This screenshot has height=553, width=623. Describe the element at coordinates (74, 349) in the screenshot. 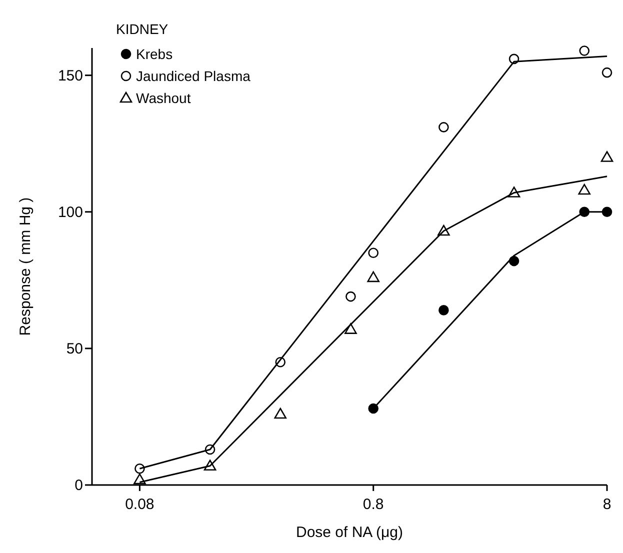

I see `y-tick-label: 50` at that location.